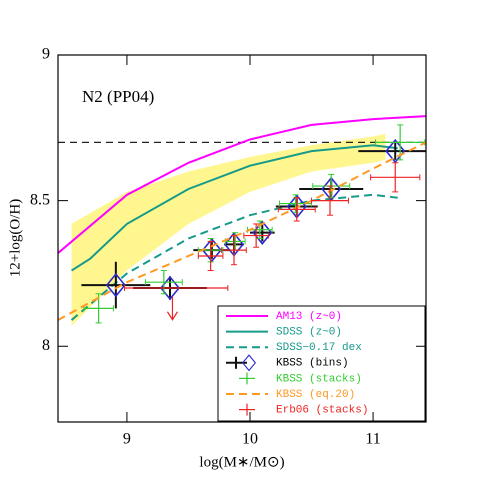 The image size is (480, 480). What do you see at coordinates (241, 462) in the screenshot?
I see `x-axis-label: log(M∗/M⊙)` at bounding box center [241, 462].